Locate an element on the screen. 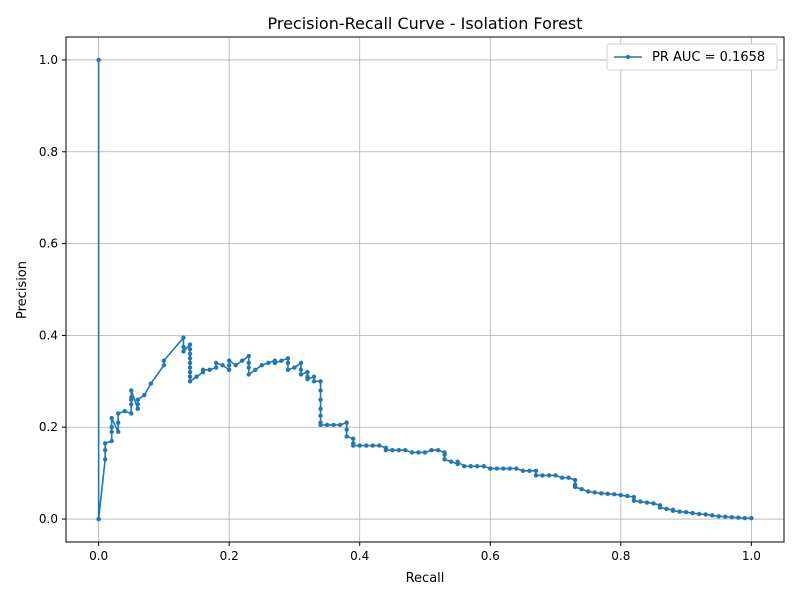 The height and width of the screenshot is (600, 800). y-tick-label: 0.6 is located at coordinates (48, 244).